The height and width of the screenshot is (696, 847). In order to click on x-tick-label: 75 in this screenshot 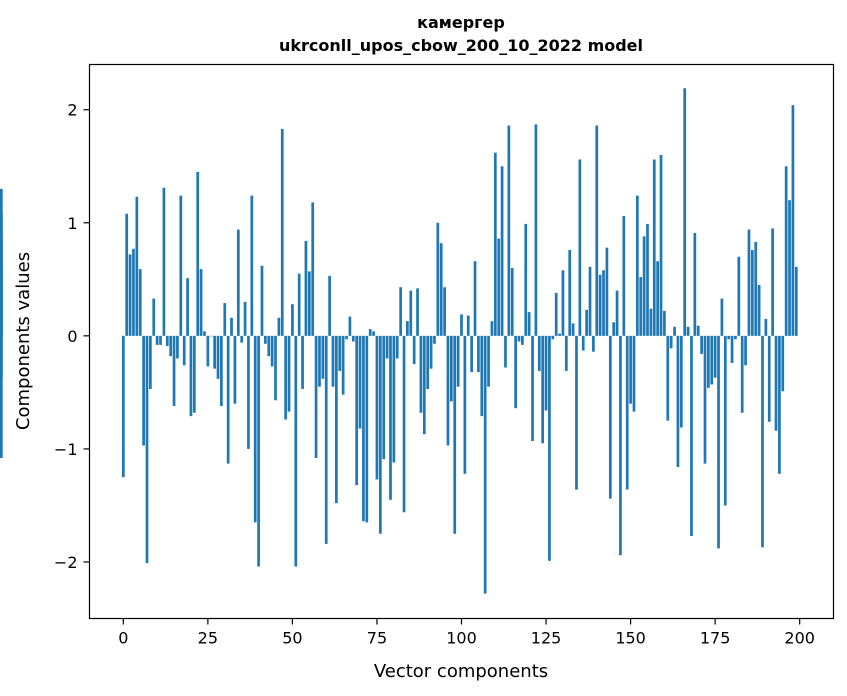, I will do `click(377, 638)`.